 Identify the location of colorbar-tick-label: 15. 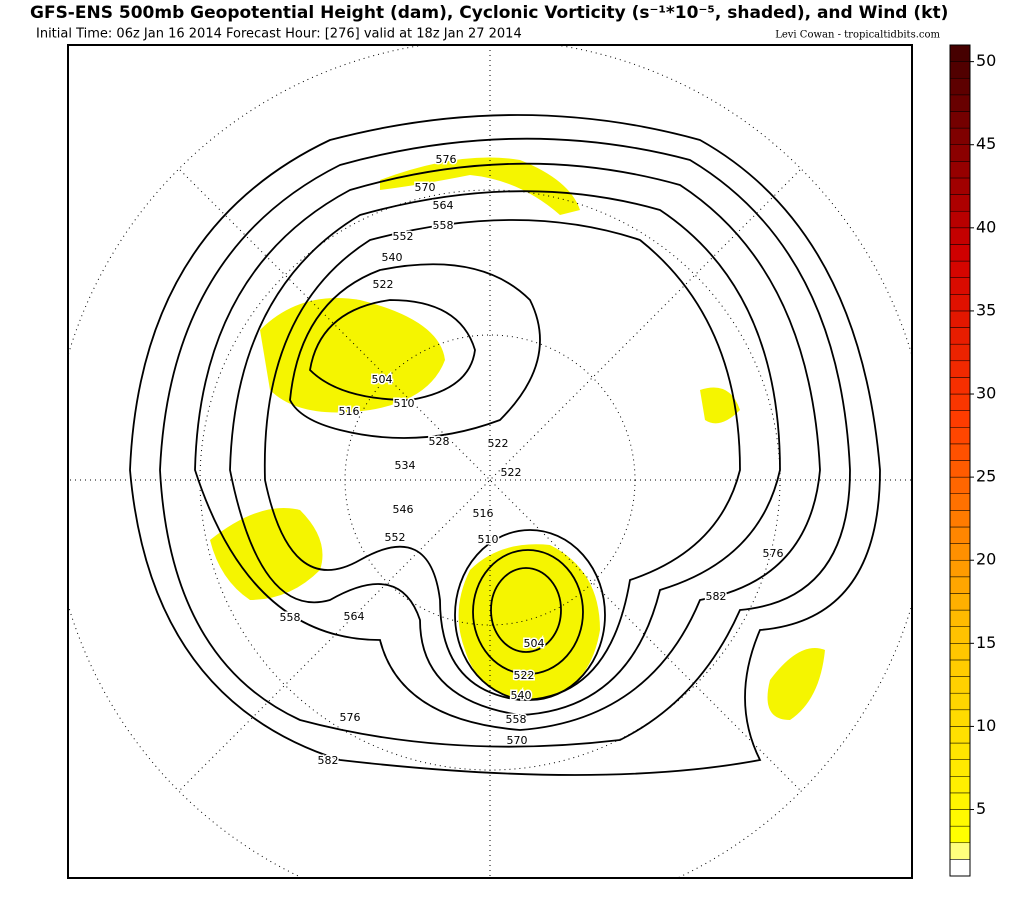
(986, 642).